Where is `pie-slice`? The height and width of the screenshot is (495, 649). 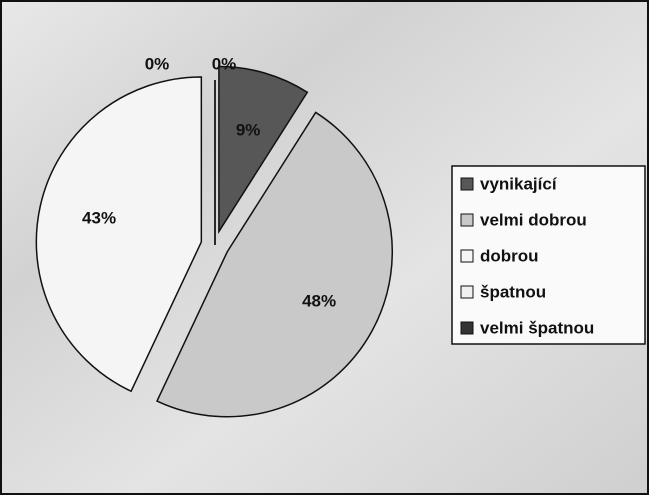
pie-slice is located at coordinates (263, 150).